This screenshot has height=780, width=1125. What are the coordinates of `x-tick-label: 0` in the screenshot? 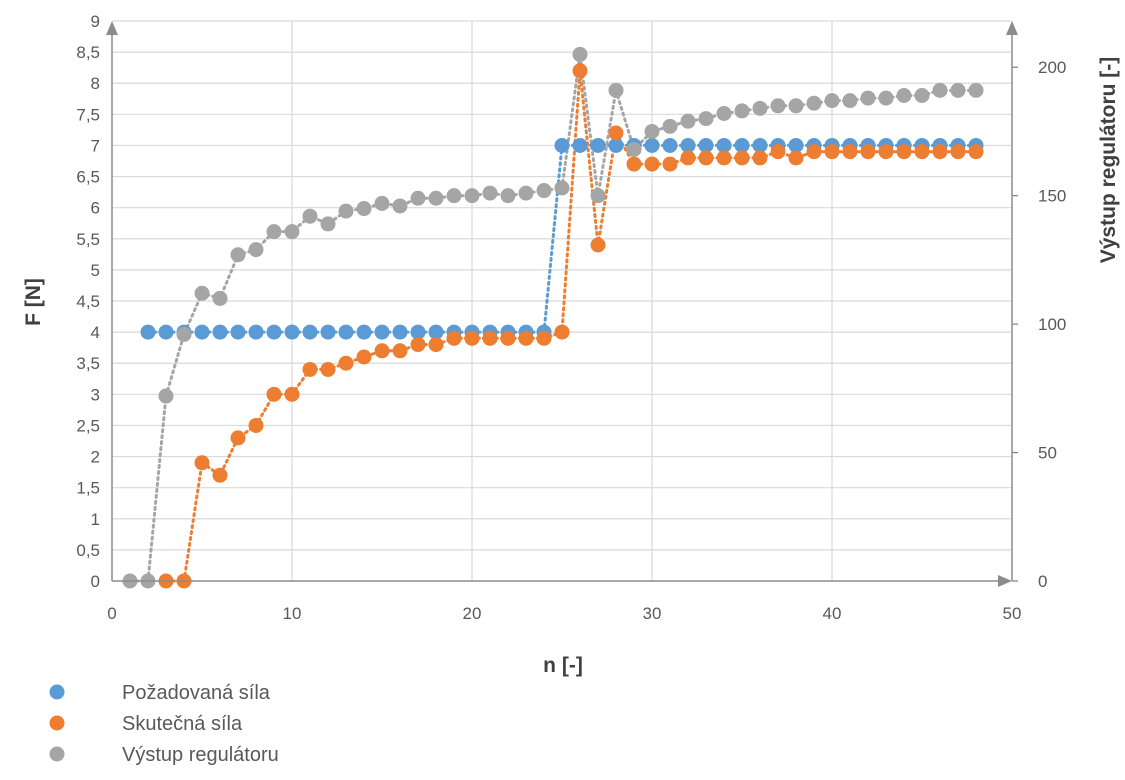 It's located at (111, 613).